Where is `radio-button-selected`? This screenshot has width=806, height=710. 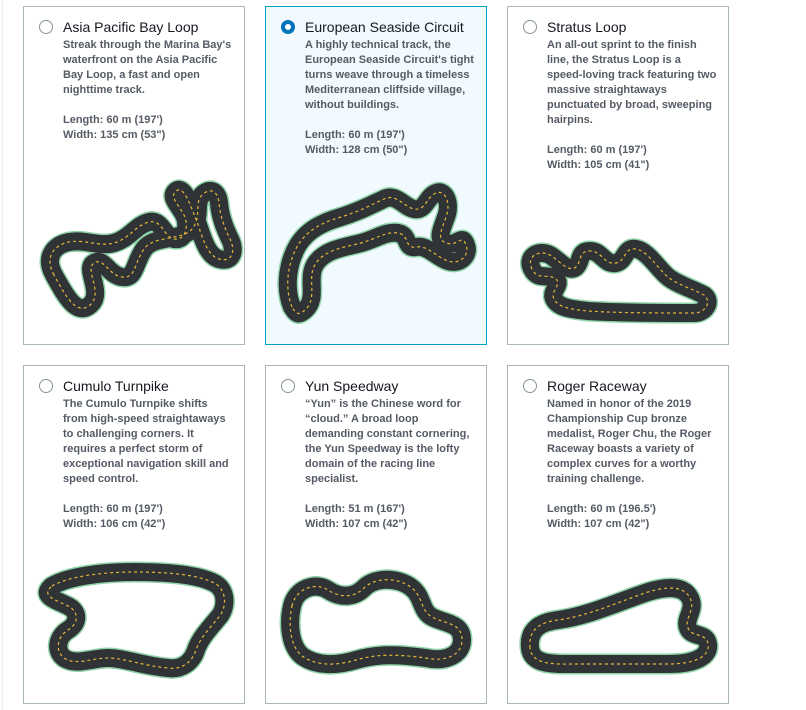 radio-button-selected is located at coordinates (288, 27).